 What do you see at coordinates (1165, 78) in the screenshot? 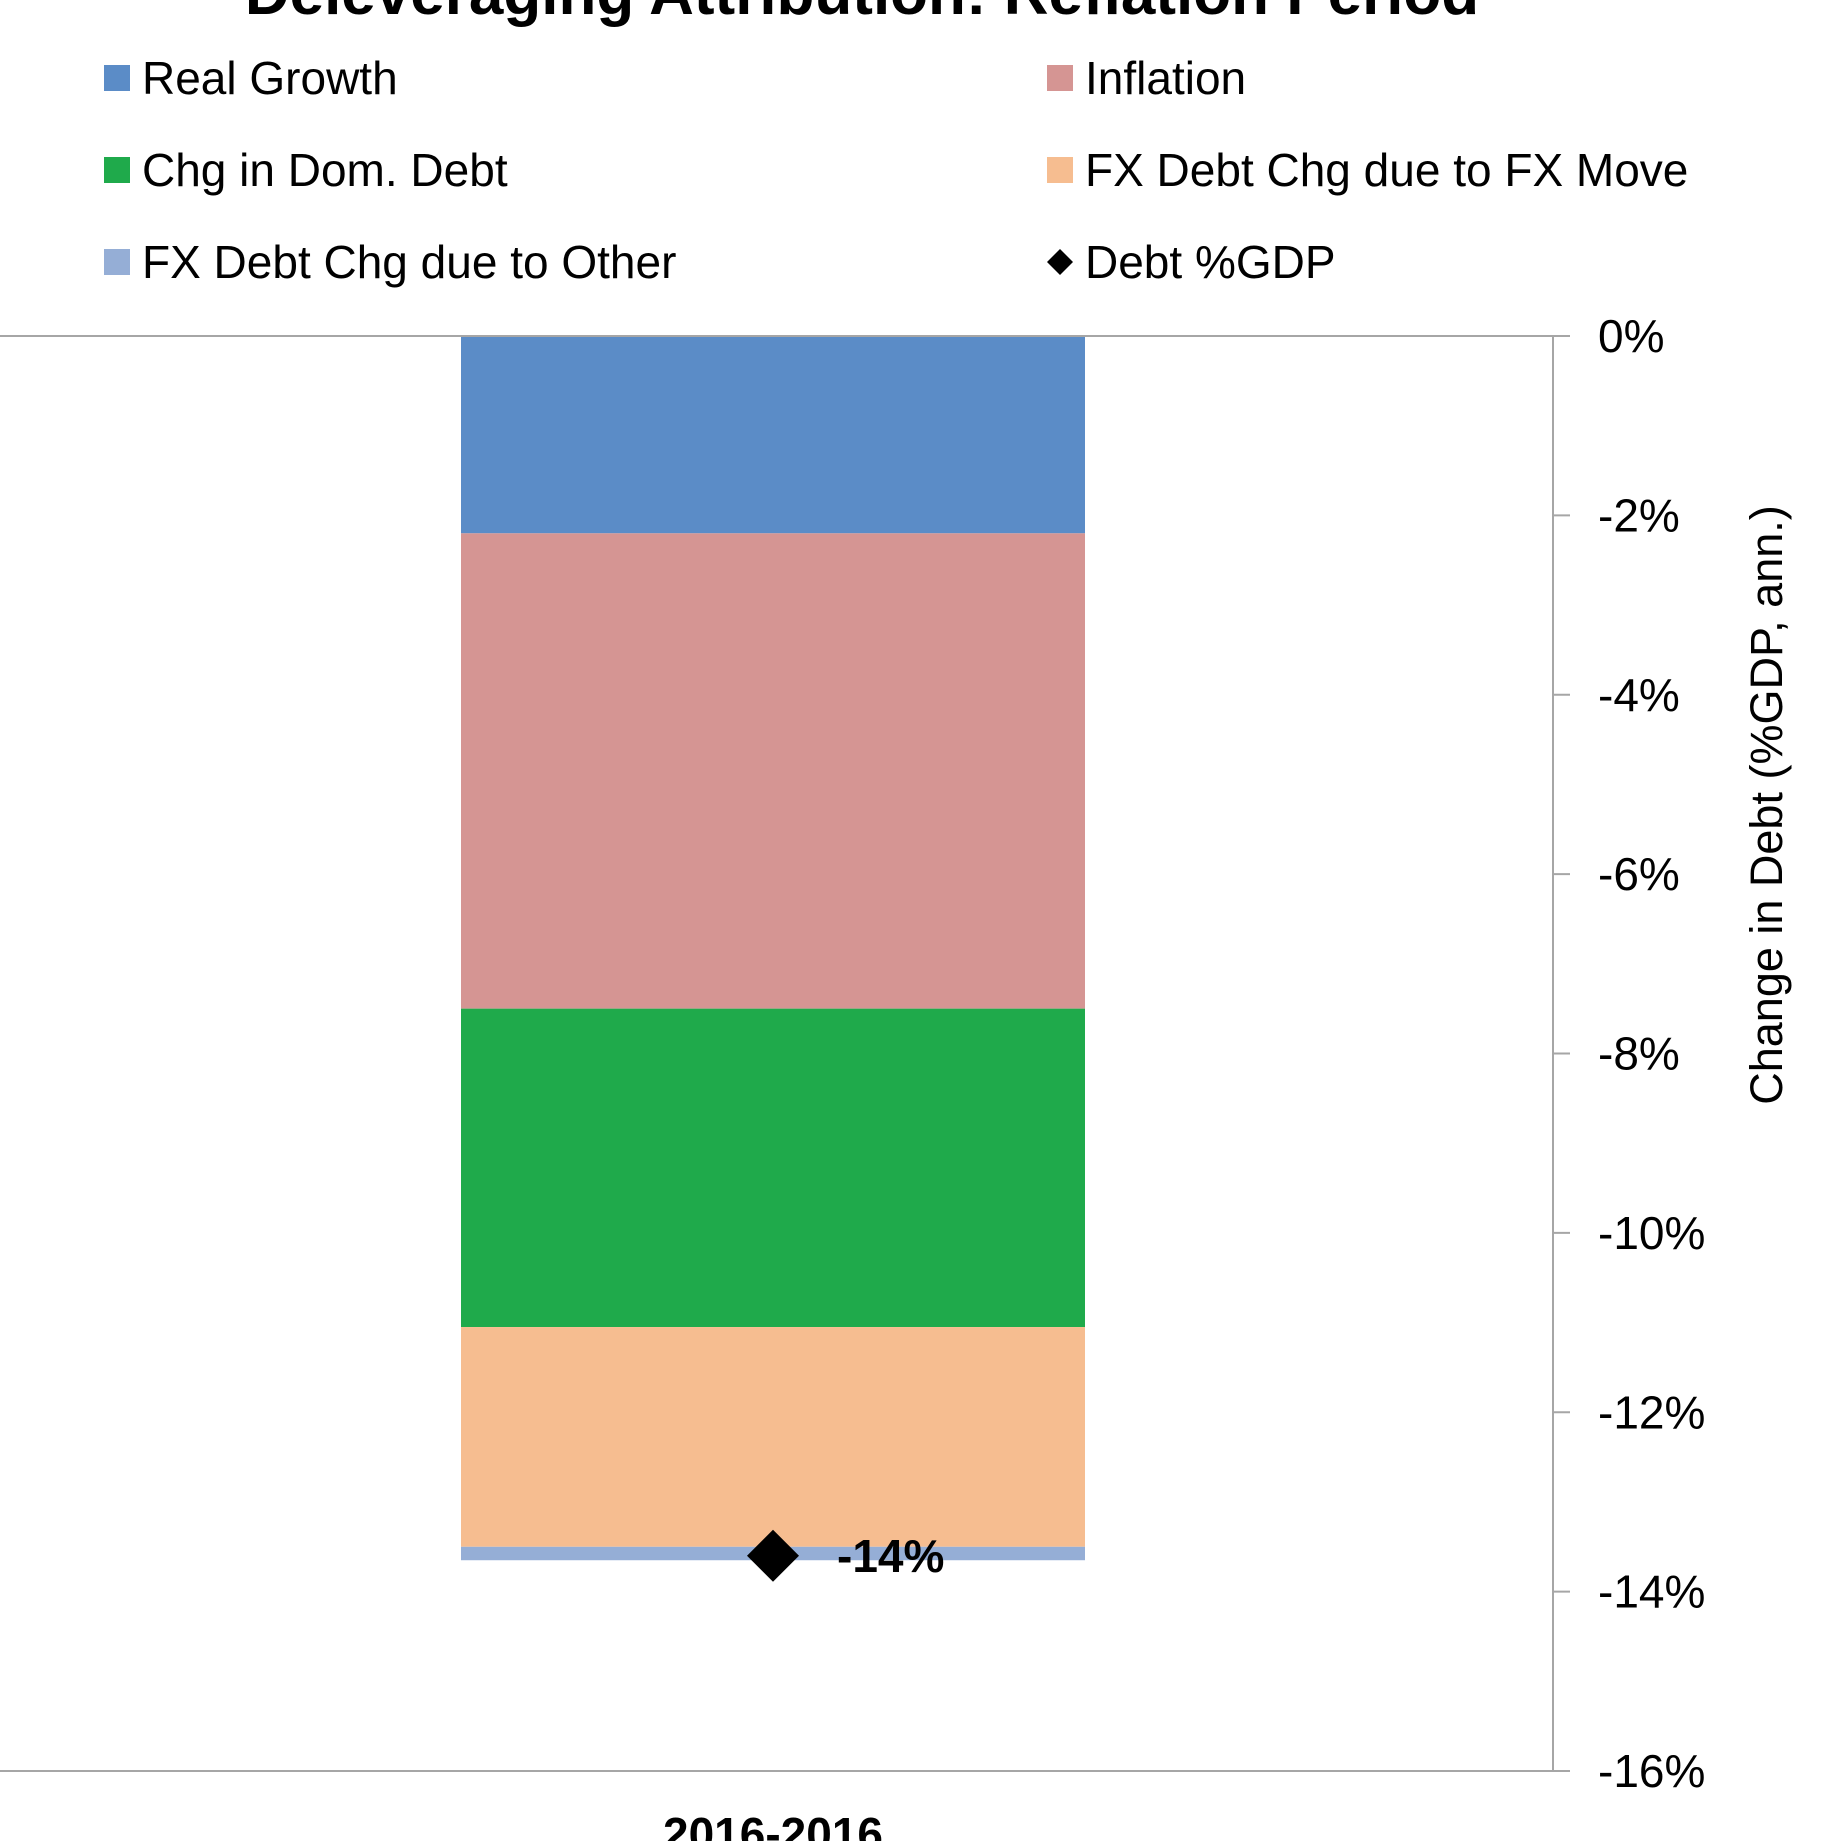
I see `legend-label: Inflation` at bounding box center [1165, 78].